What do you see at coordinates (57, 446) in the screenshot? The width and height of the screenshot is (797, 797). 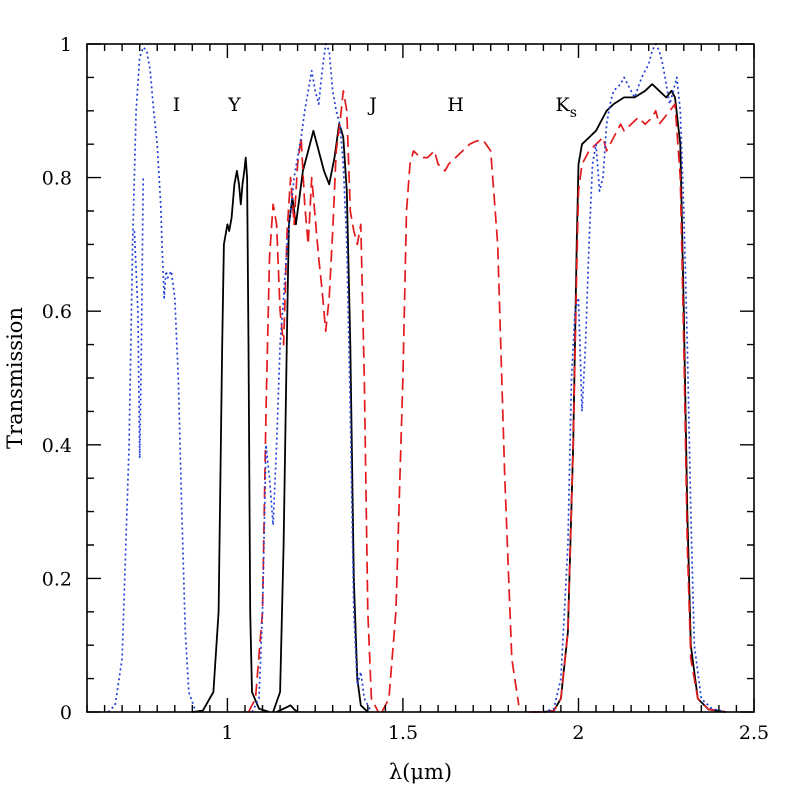 I see `y-tick-label: 0.4` at bounding box center [57, 446].